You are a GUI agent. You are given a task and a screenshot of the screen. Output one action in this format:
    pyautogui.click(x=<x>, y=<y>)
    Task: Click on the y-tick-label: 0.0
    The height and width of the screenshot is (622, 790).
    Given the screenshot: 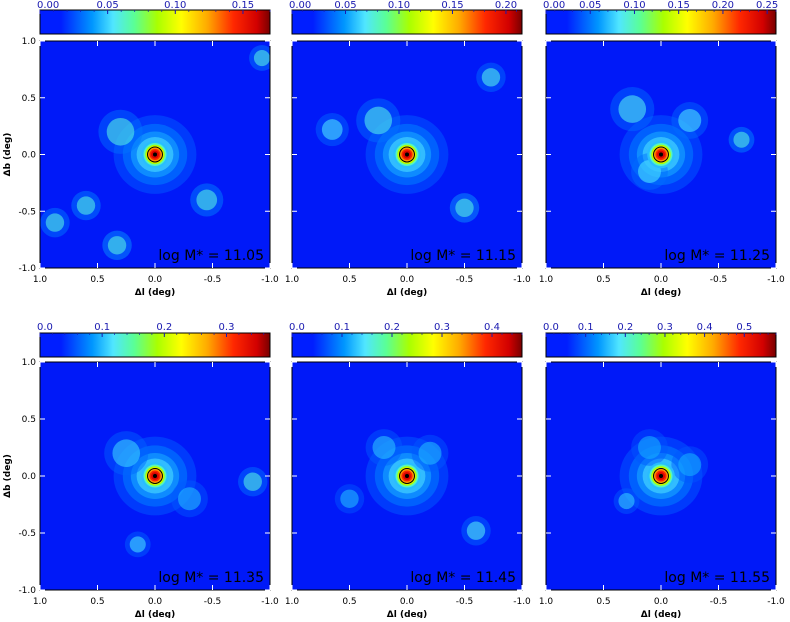 What is the action you would take?
    pyautogui.click(x=29, y=477)
    